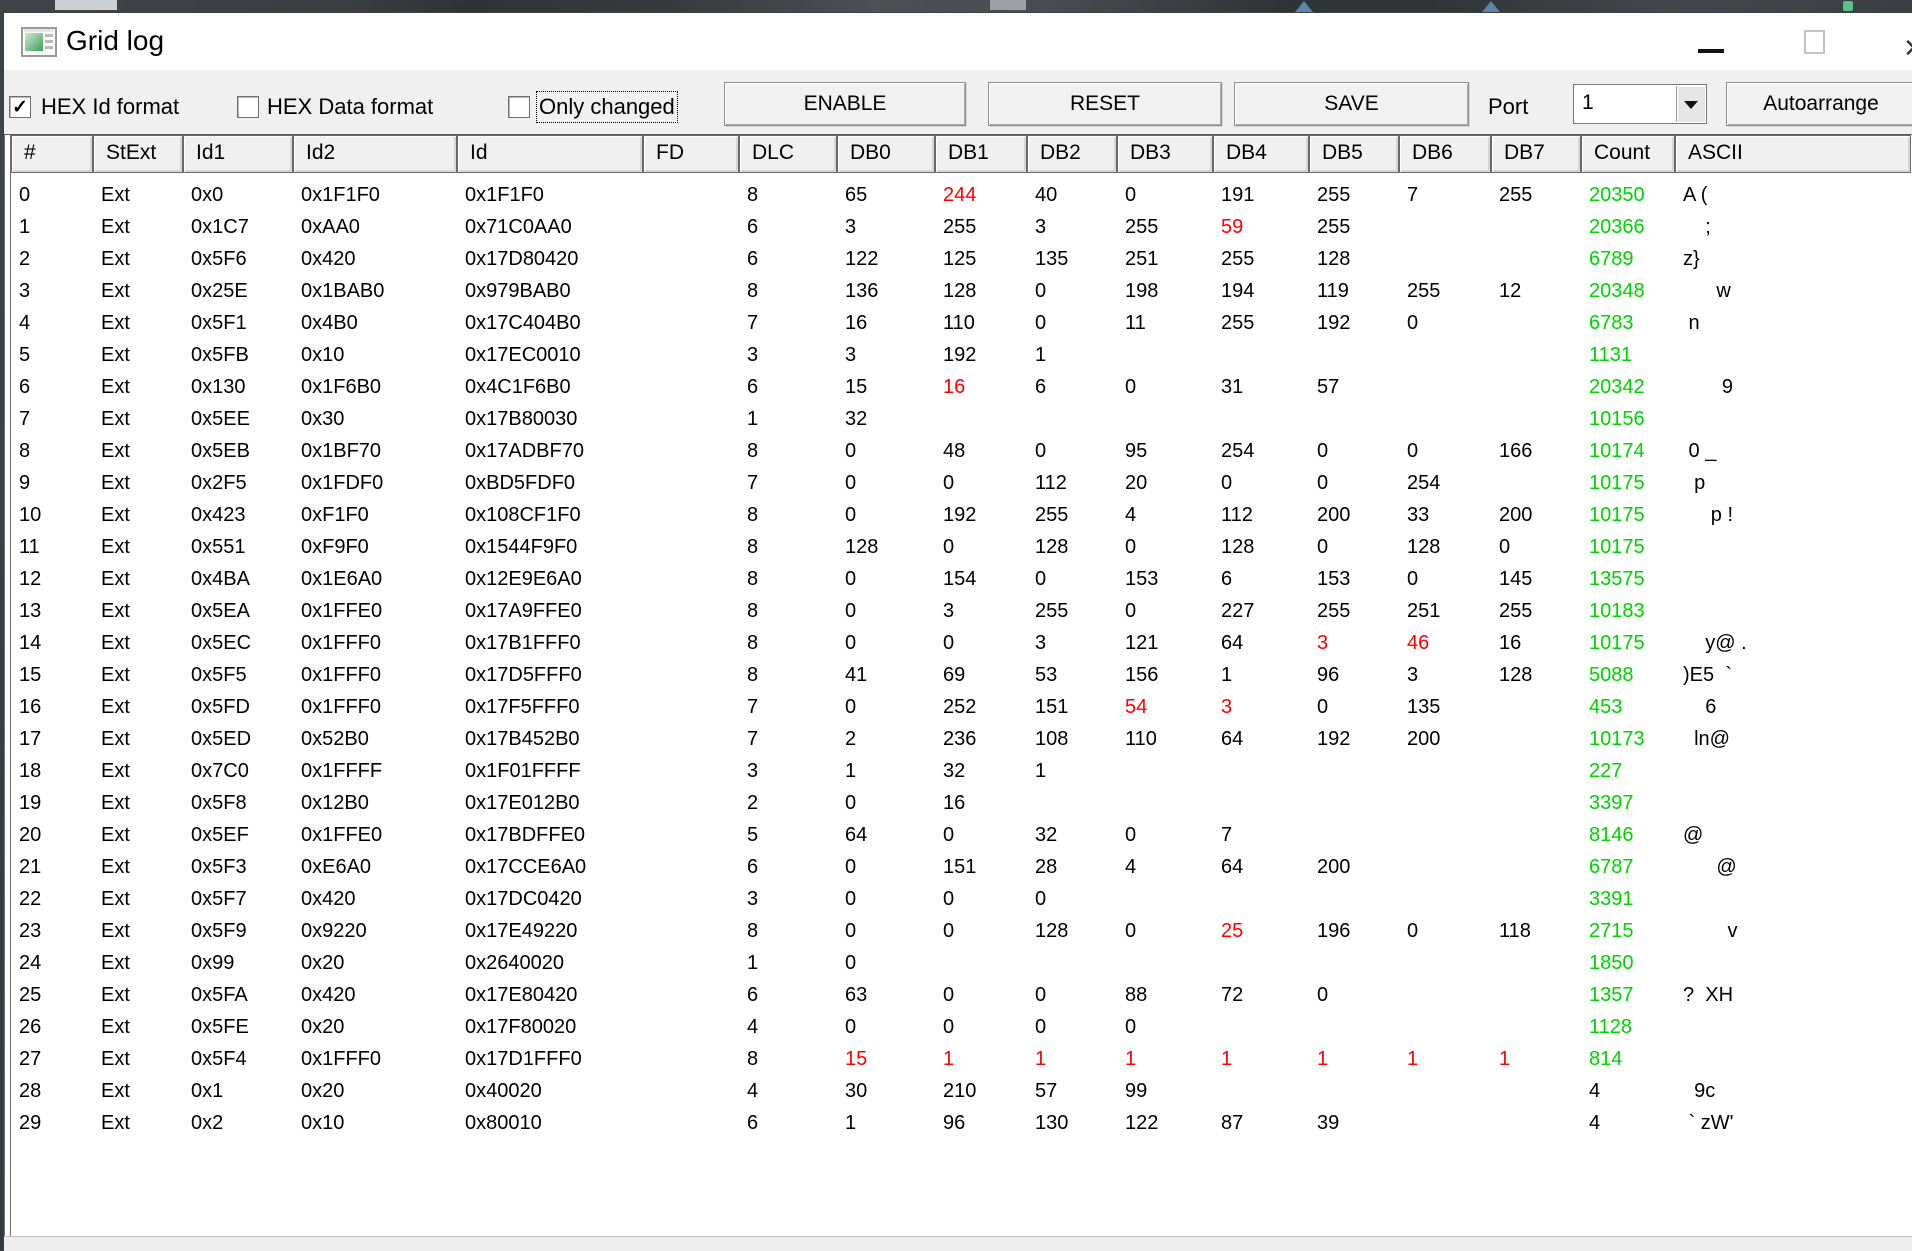 The image size is (1912, 1251). I want to click on table-row: 5 Ext 0x5FB 0x10 0x17EC0010 3 3 192 1 1131, so click(961, 355).